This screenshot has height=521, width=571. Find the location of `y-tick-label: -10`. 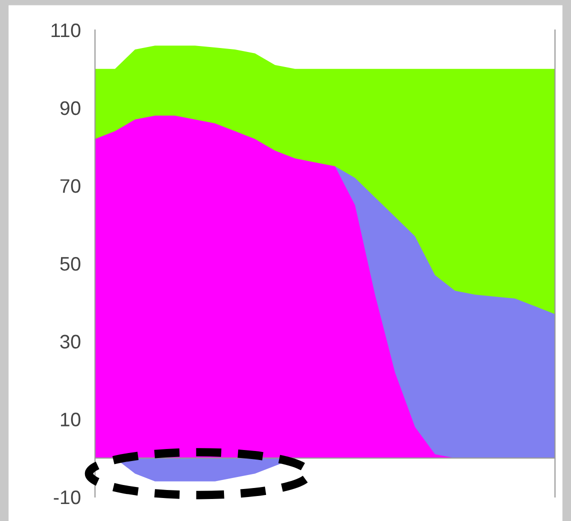

y-tick-label: -10 is located at coordinates (67, 497).